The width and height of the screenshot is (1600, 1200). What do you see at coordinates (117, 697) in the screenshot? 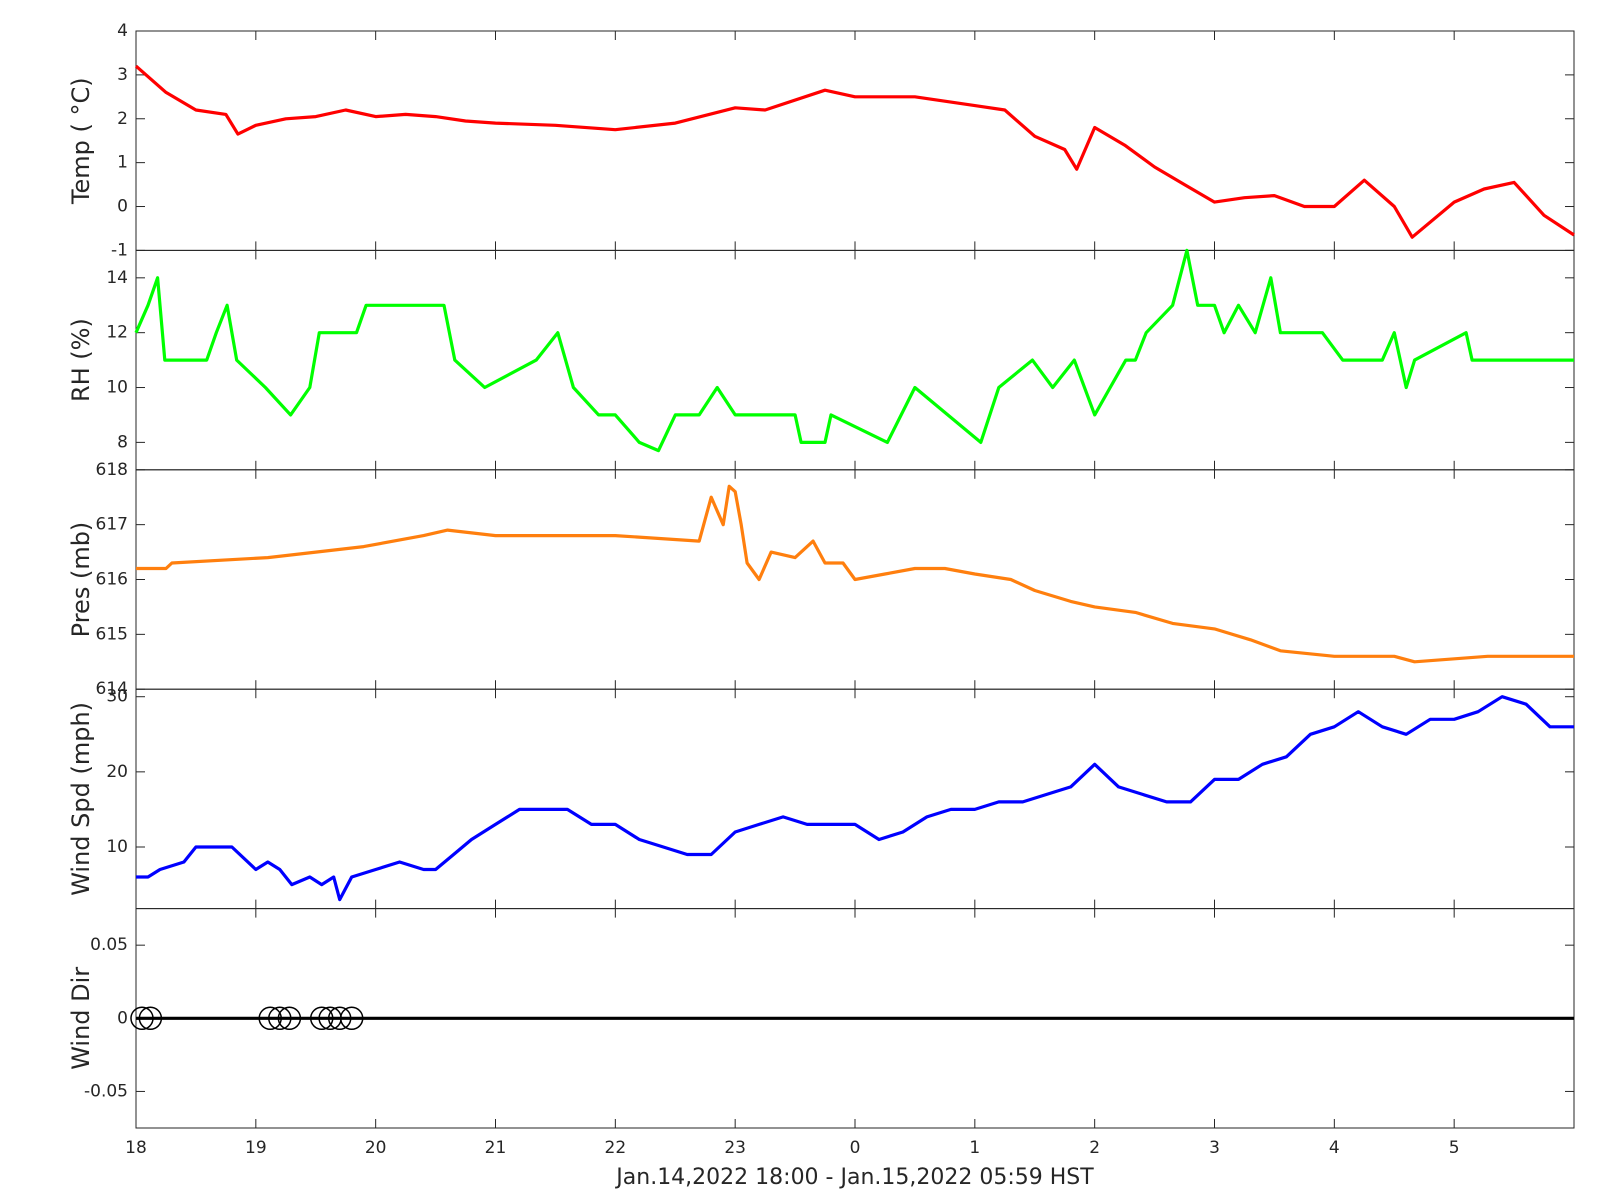
I see `y-tick-label: 30` at bounding box center [117, 697].